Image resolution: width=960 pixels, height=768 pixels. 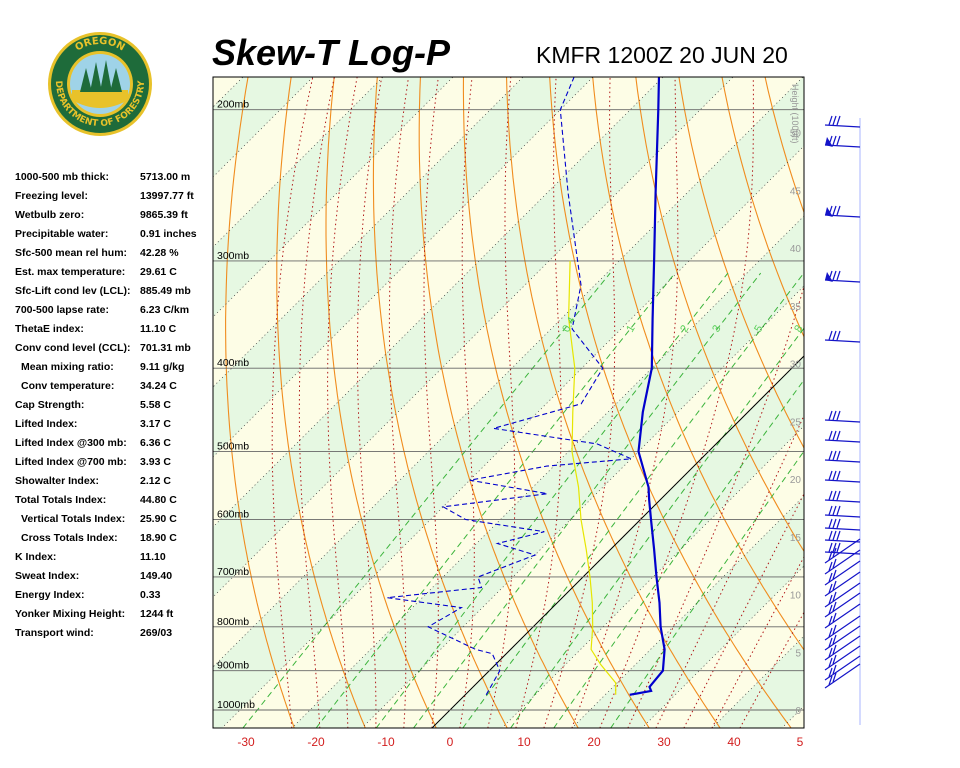 What do you see at coordinates (115, 177) in the screenshot?
I see `stat-row: 1000-500 mb thick: 5713.00 m` at bounding box center [115, 177].